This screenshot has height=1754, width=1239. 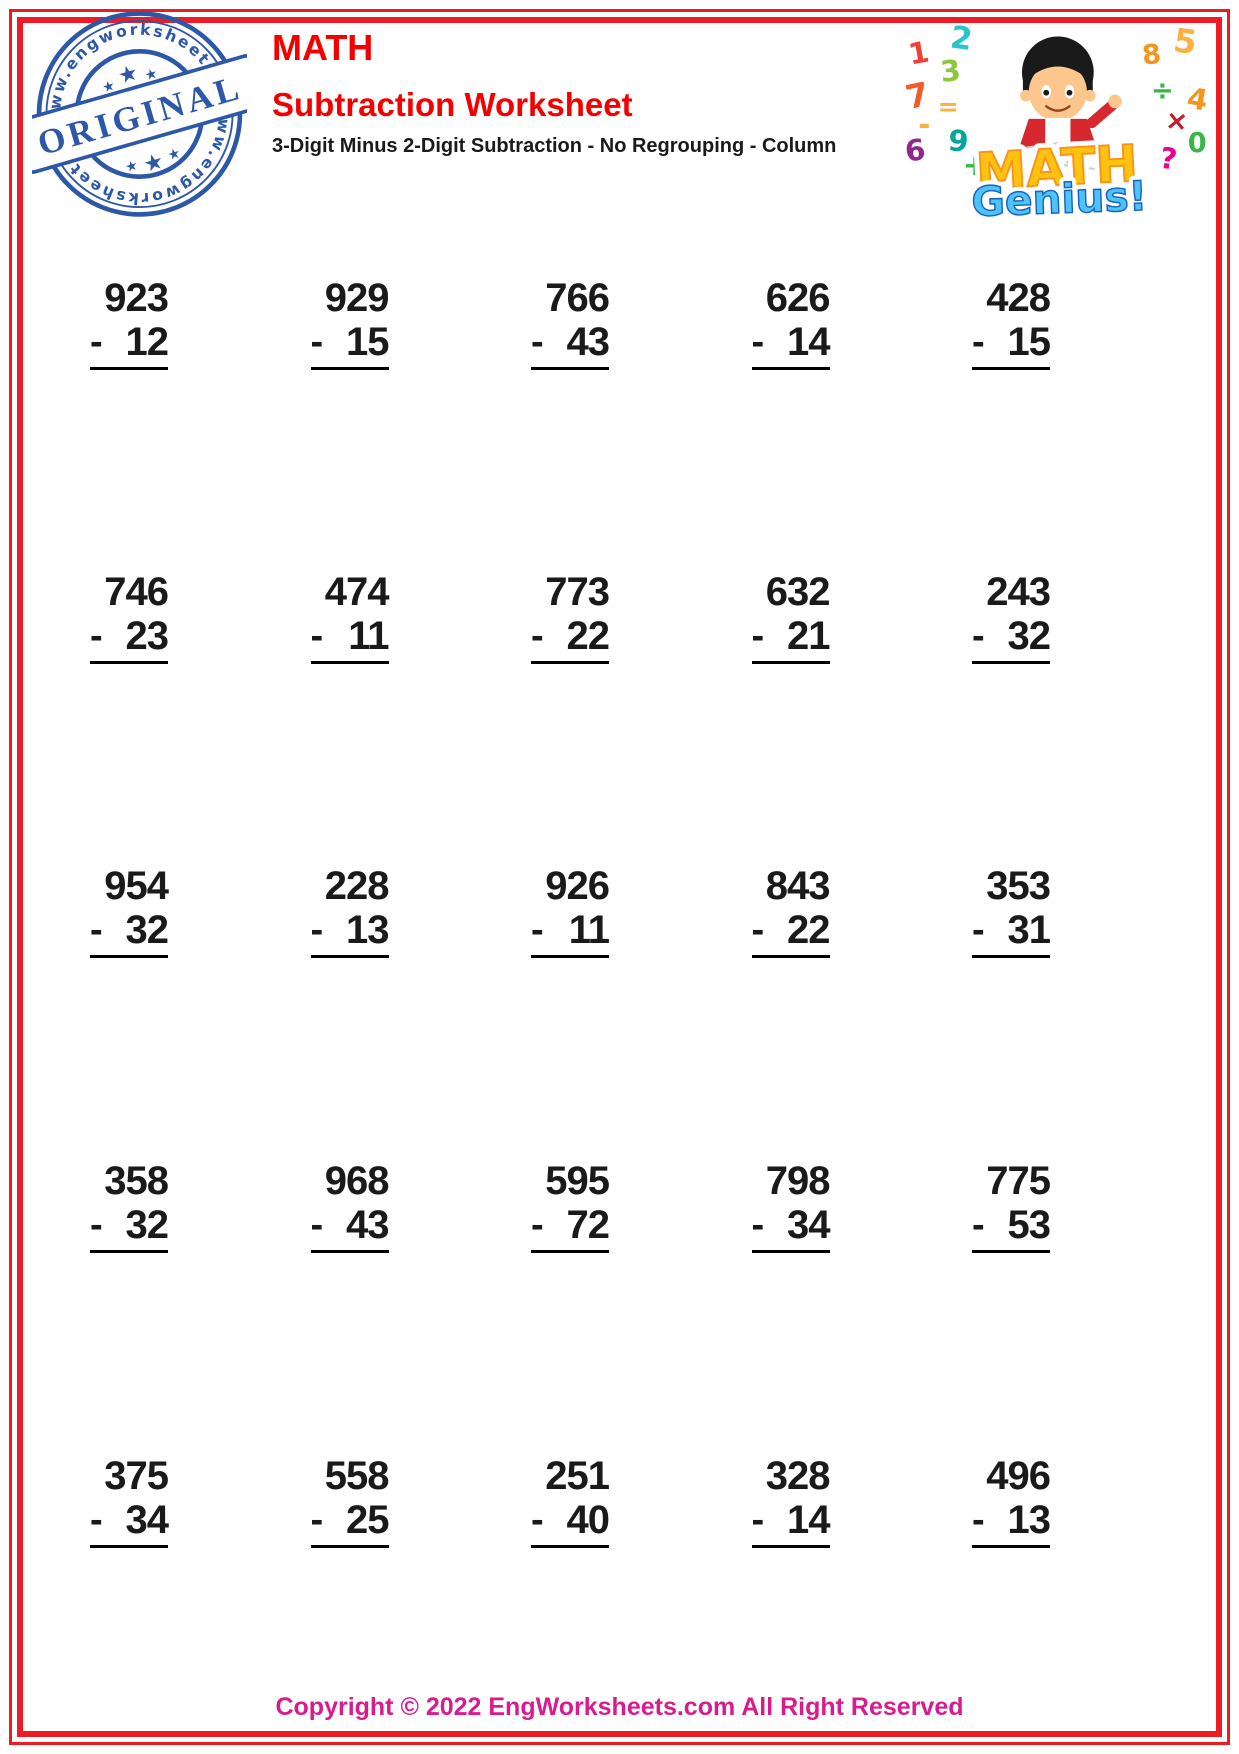 I want to click on subtraction-problem: 766 - 43, so click(x=570, y=323).